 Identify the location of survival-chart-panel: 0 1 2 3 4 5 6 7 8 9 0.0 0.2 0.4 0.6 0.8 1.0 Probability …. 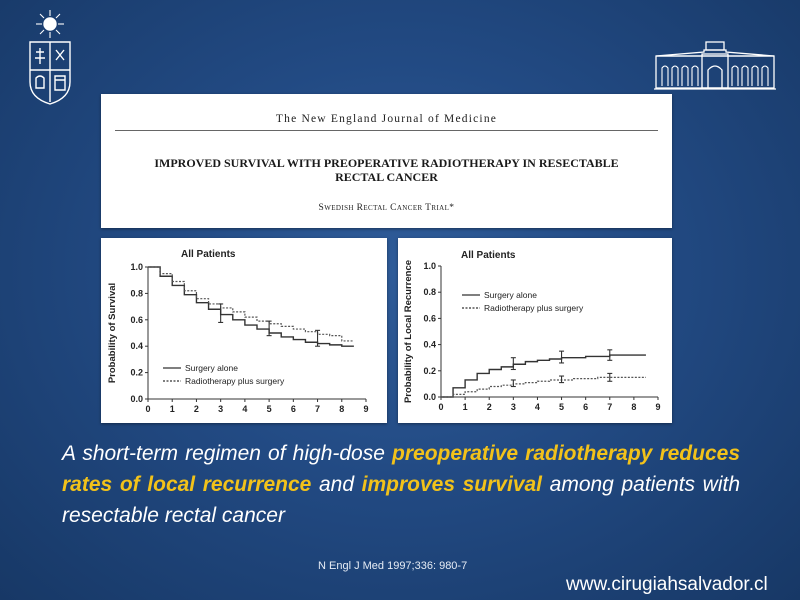
(244, 330).